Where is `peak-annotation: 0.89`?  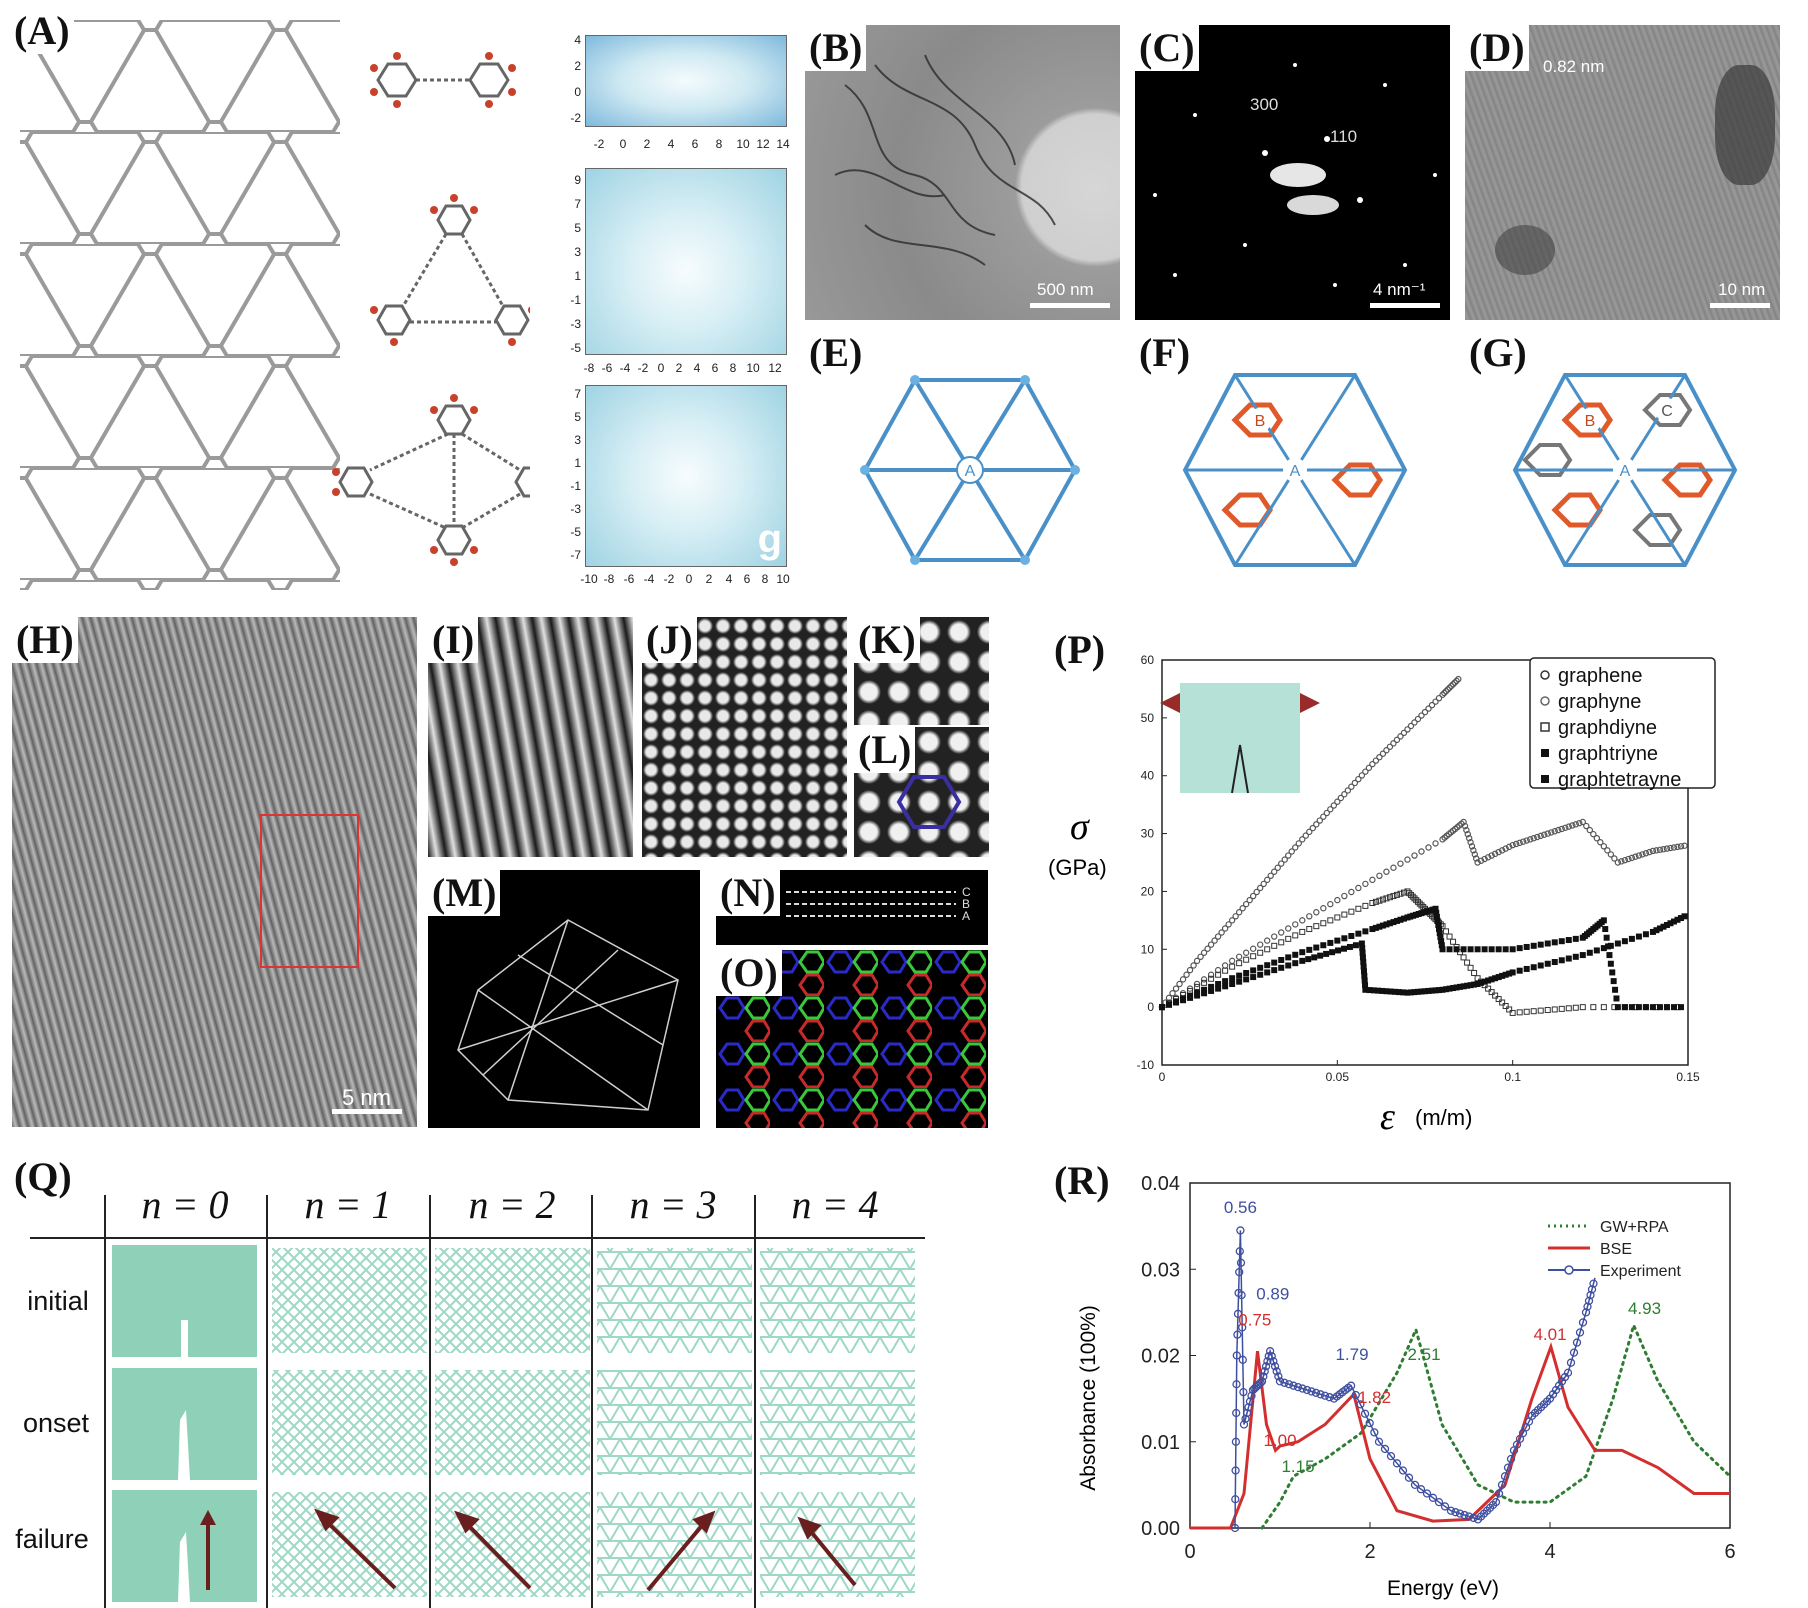 peak-annotation: 0.89 is located at coordinates (1272, 1293).